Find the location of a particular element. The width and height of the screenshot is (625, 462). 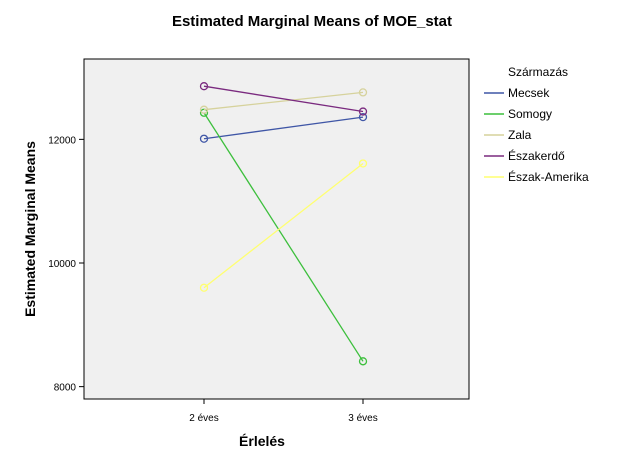

y-tick-label: 10000 is located at coordinates (62, 264).